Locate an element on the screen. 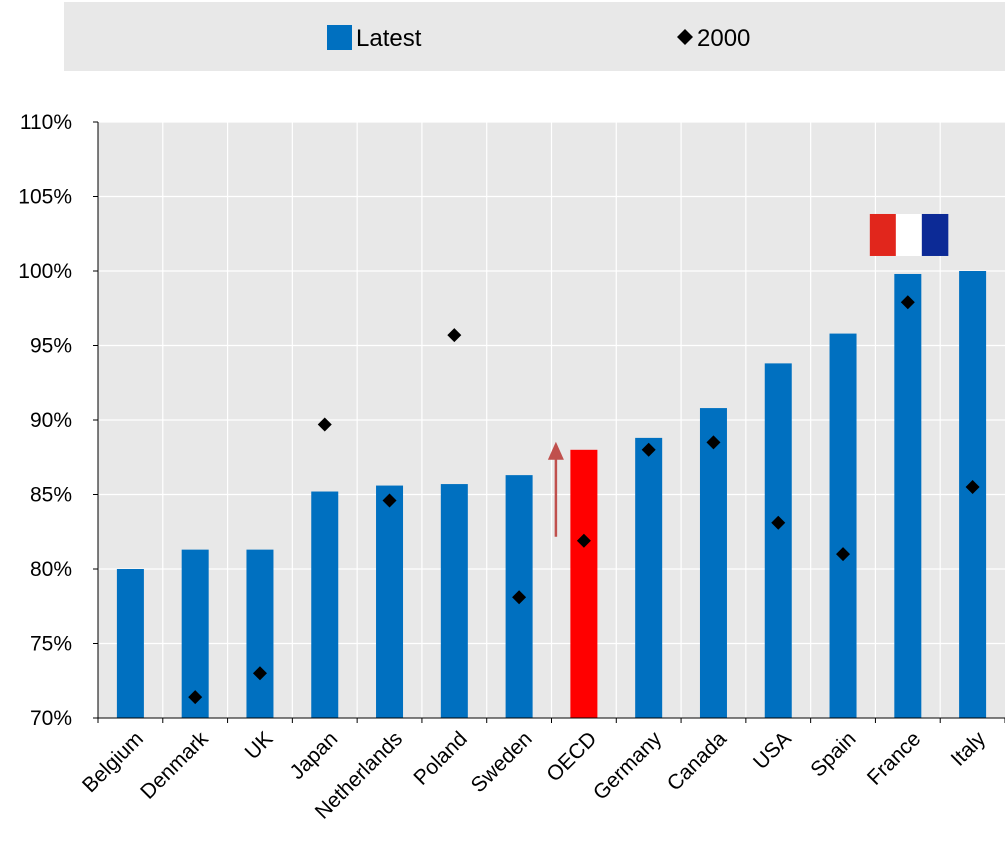 The image size is (1005, 849). marker-2000-canada is located at coordinates (713, 442).